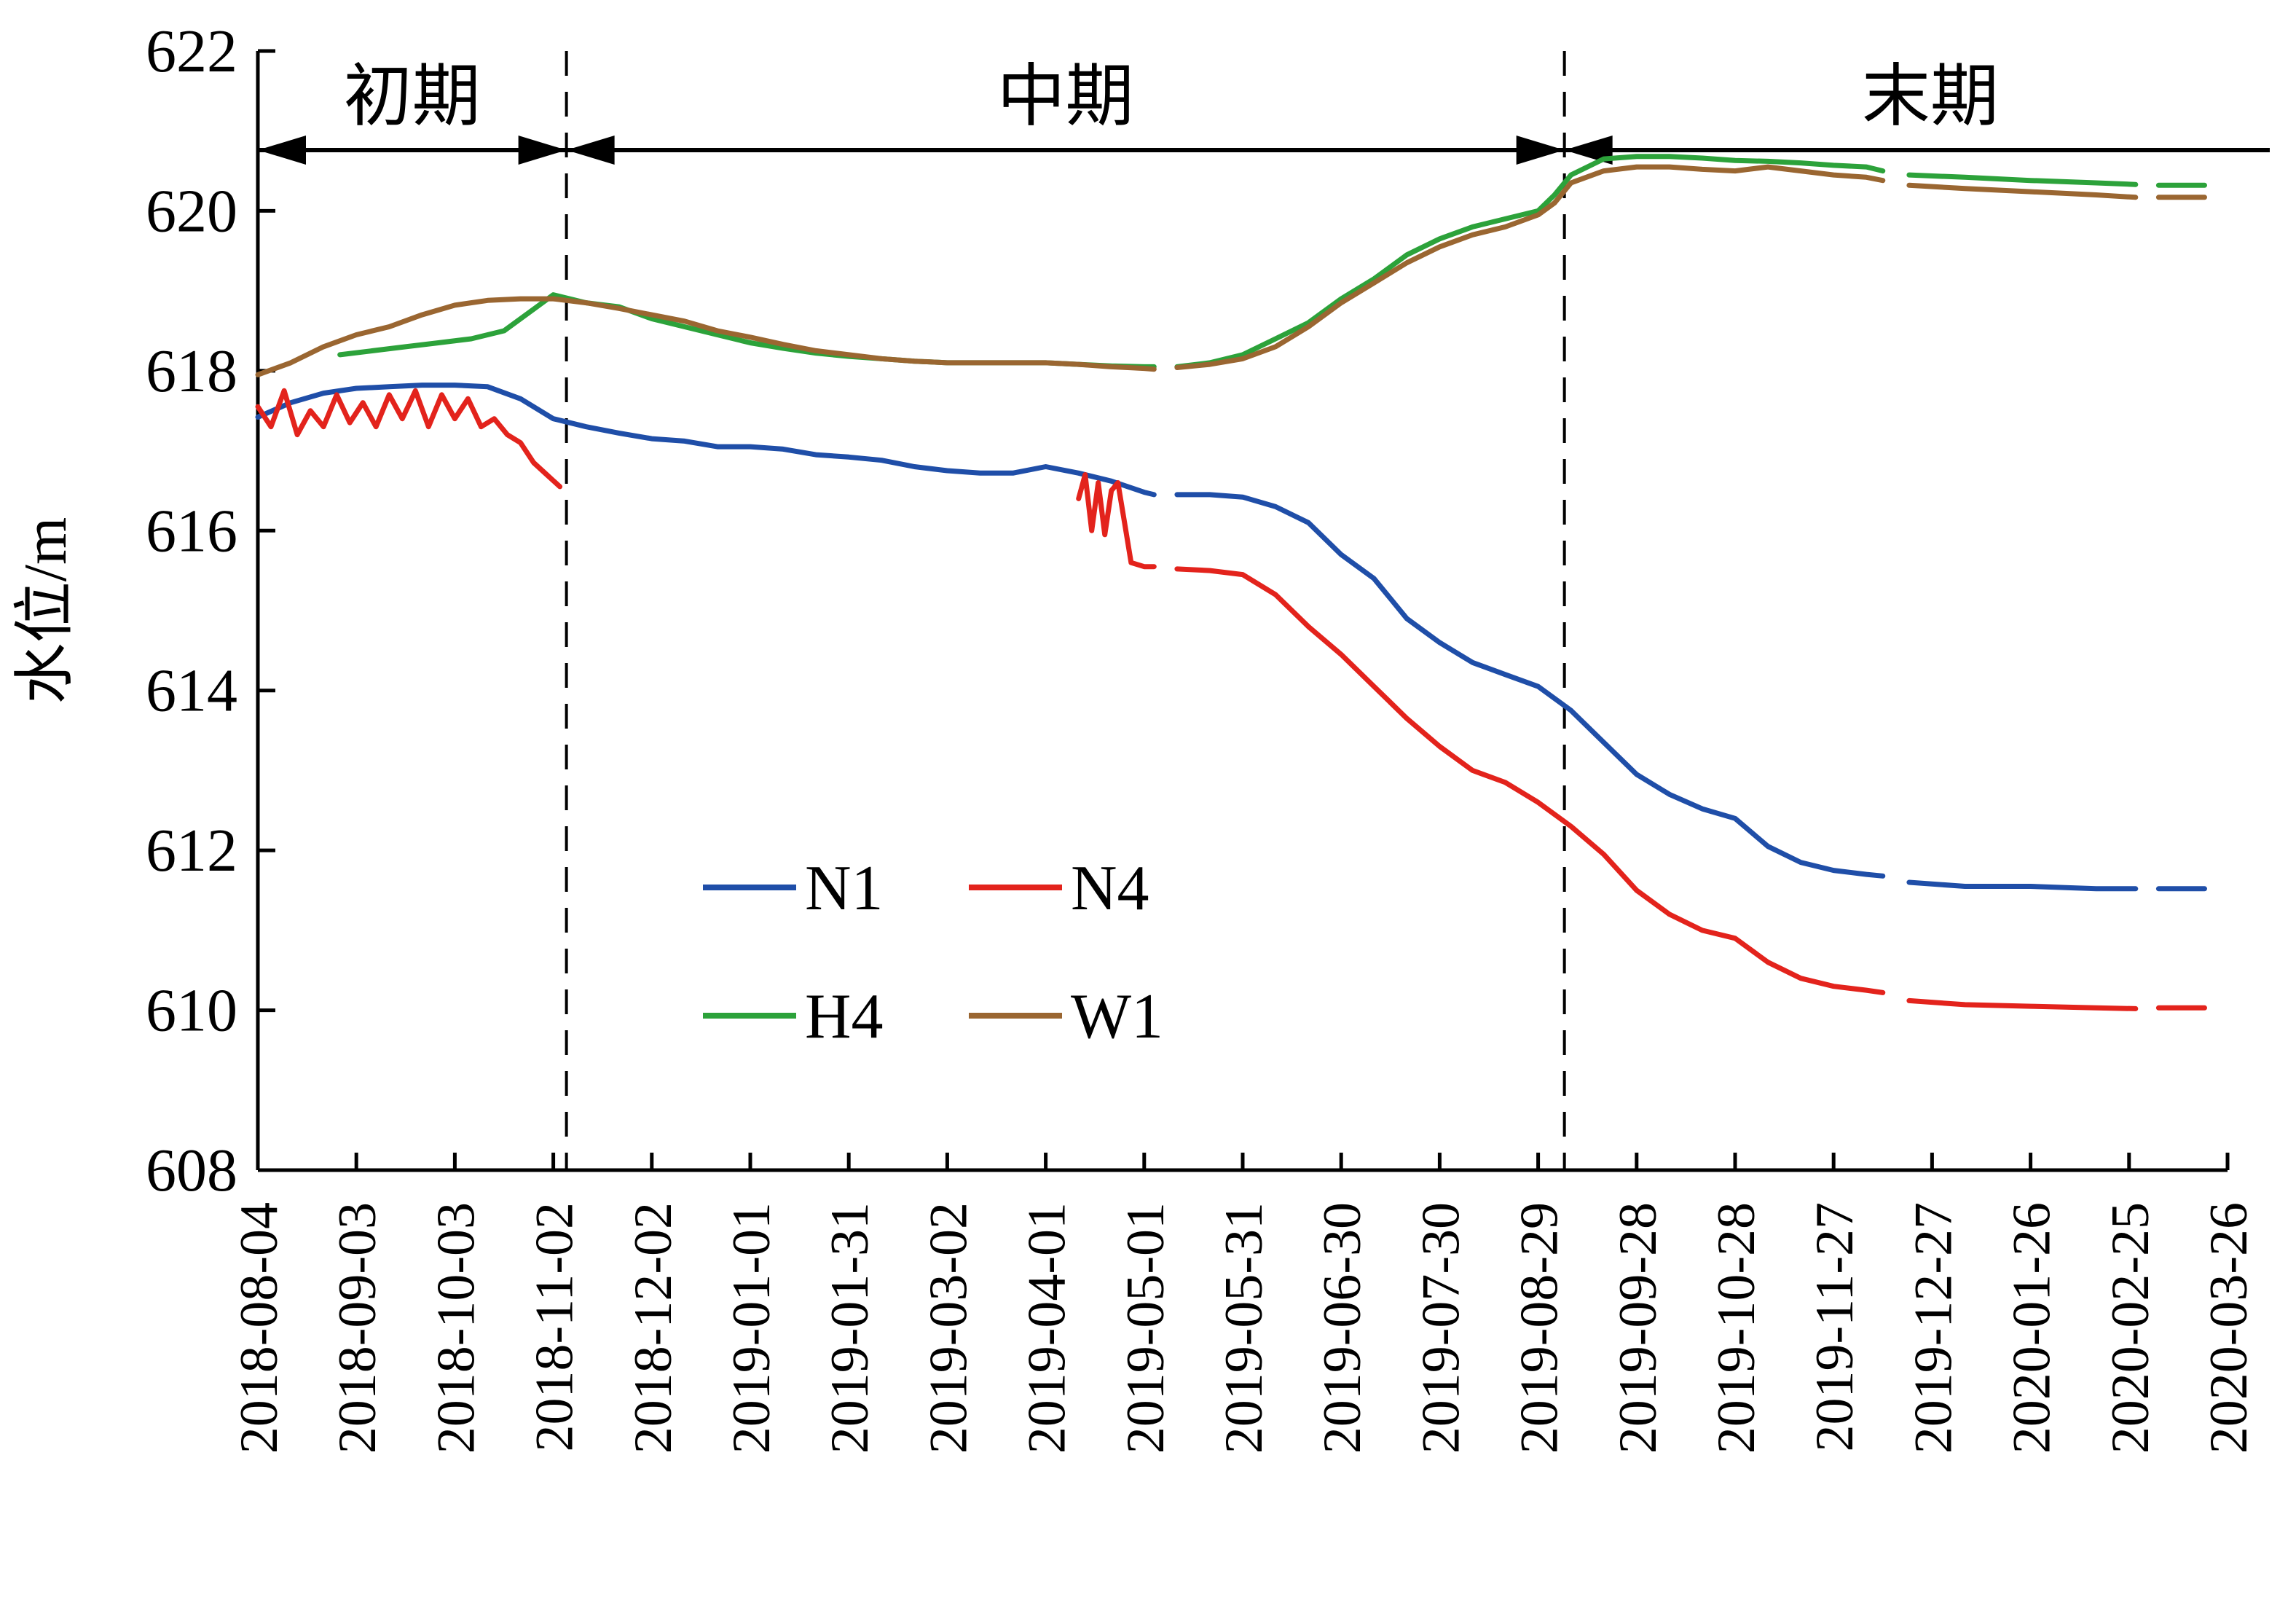 The width and height of the screenshot is (2296, 1600). What do you see at coordinates (1441, 1328) in the screenshot?
I see `x-tick-label: 2019-07-30` at bounding box center [1441, 1328].